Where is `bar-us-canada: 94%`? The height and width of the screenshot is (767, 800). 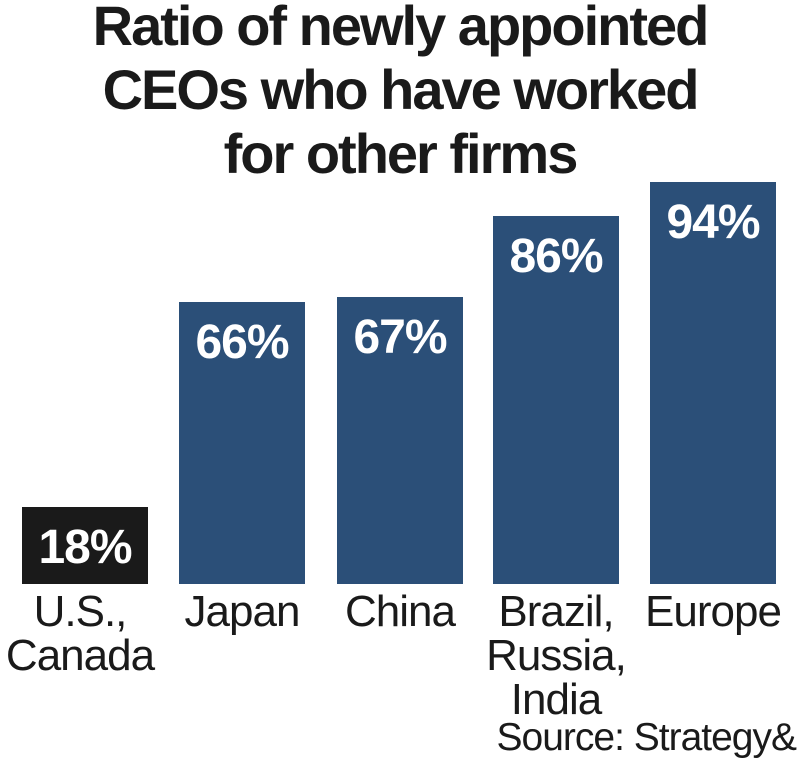
bar-us-canada: 94% is located at coordinates (713, 383).